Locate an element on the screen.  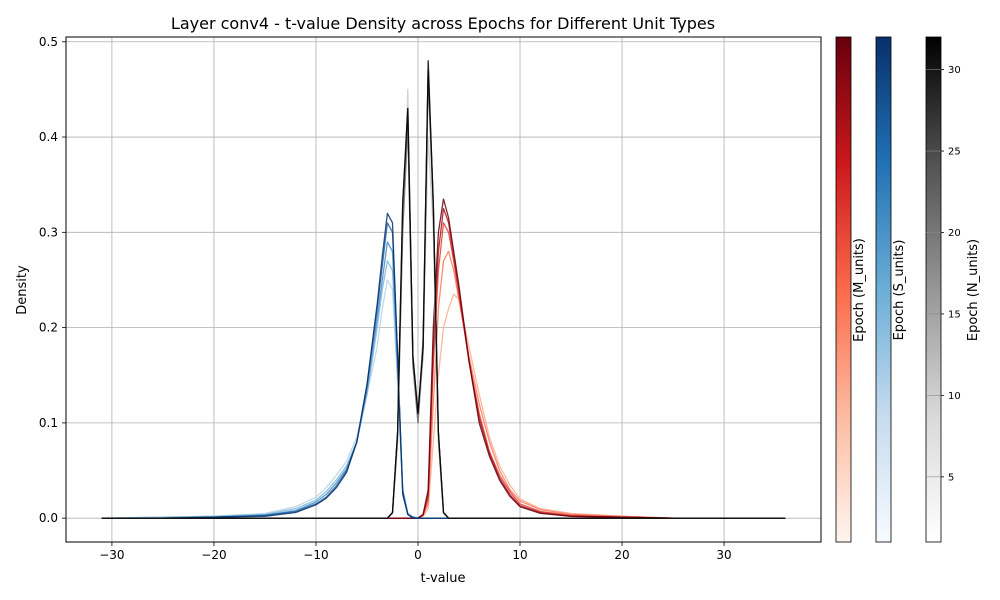
y-tick-label: 0.3 is located at coordinates (48, 232).